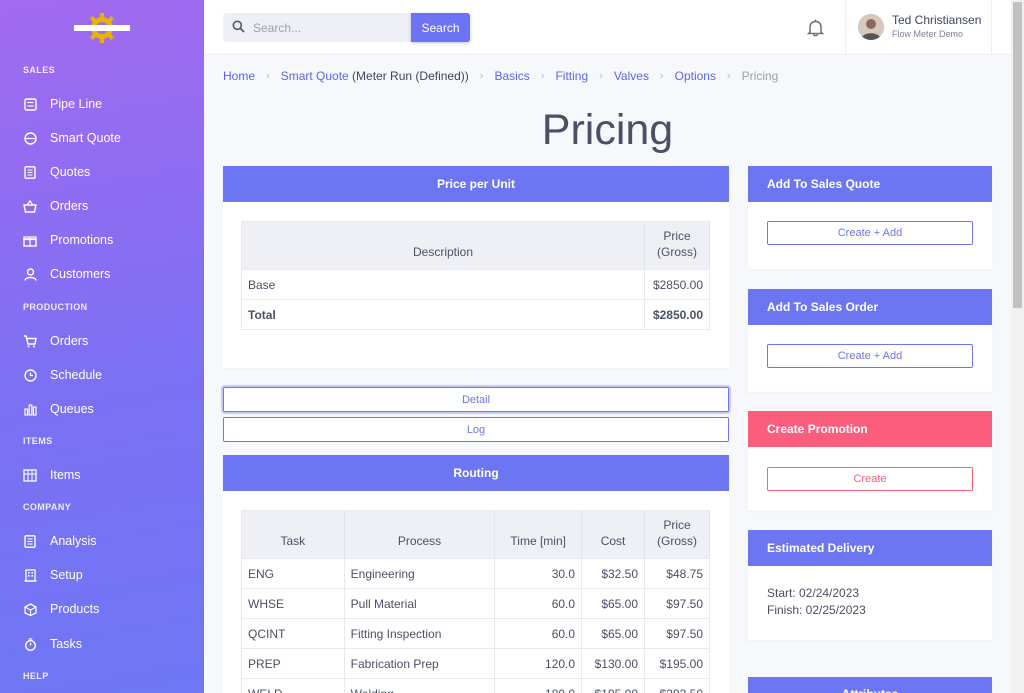 The height and width of the screenshot is (693, 1024). What do you see at coordinates (870, 340) in the screenshot?
I see `sales-order-card: Add To Sales Order Create + Add` at bounding box center [870, 340].